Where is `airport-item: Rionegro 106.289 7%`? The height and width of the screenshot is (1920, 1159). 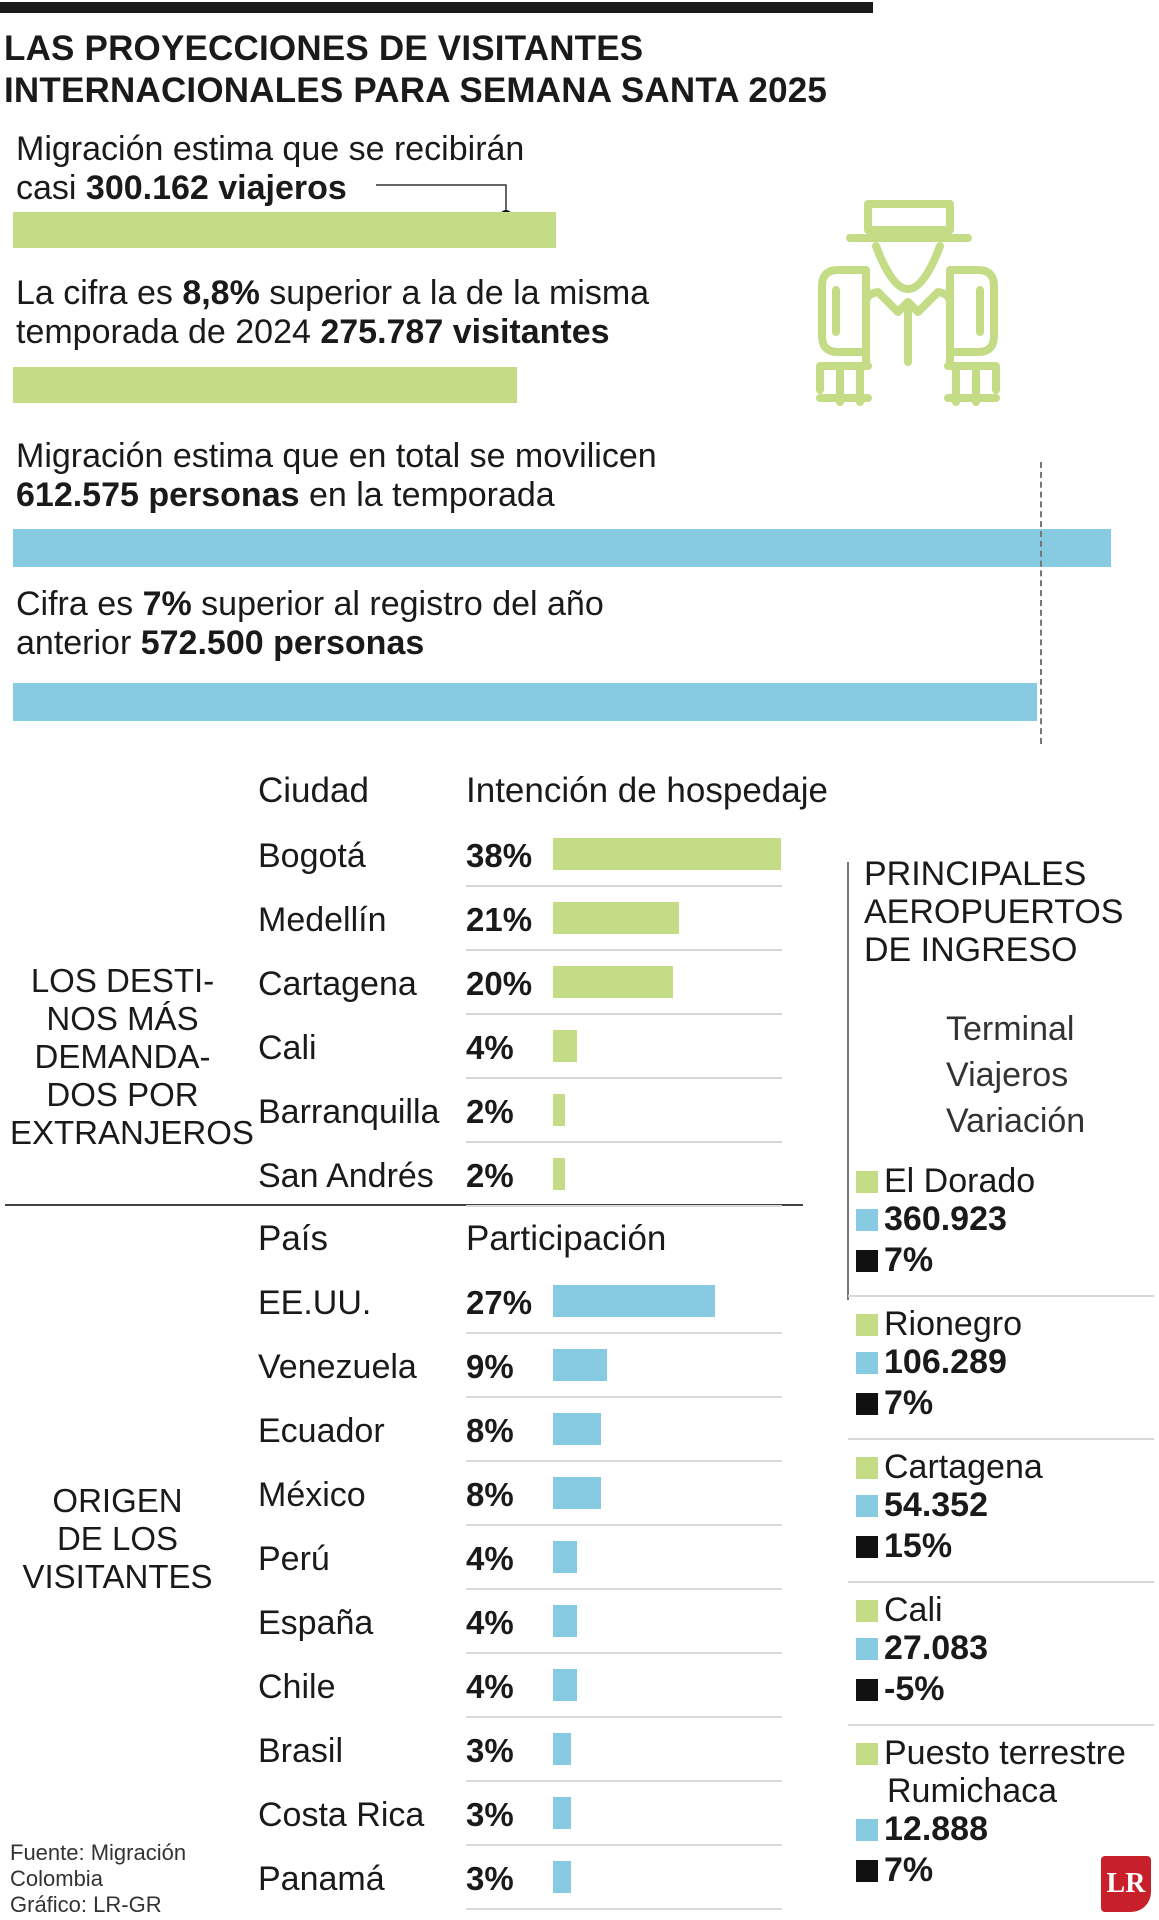
airport-item: Rionegro 106.289 7% is located at coordinates (1006, 1363).